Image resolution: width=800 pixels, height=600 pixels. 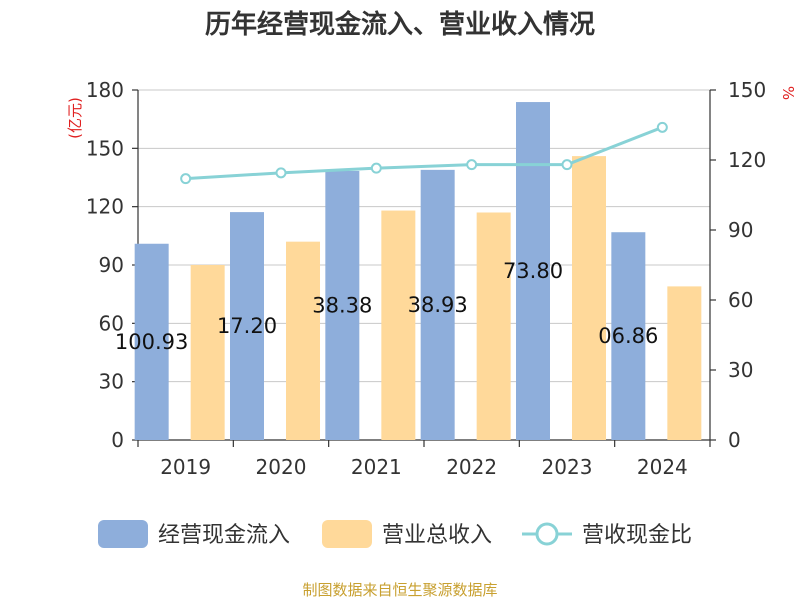 I want to click on right-tick-label: 30, so click(x=740, y=370).